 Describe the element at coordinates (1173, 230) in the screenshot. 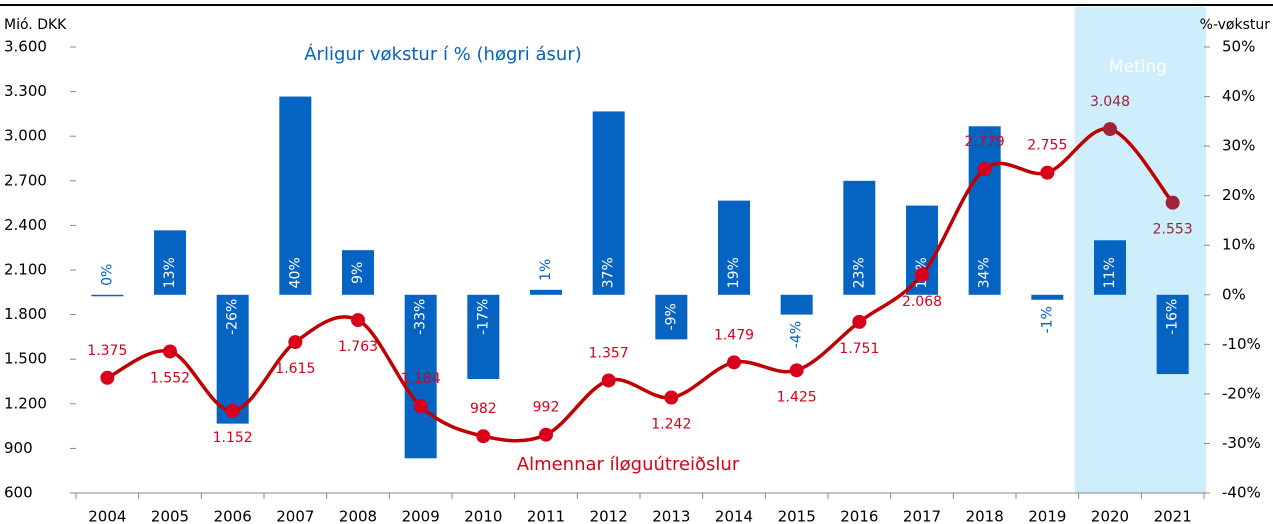

I see `line-value-label: 2.553` at that location.